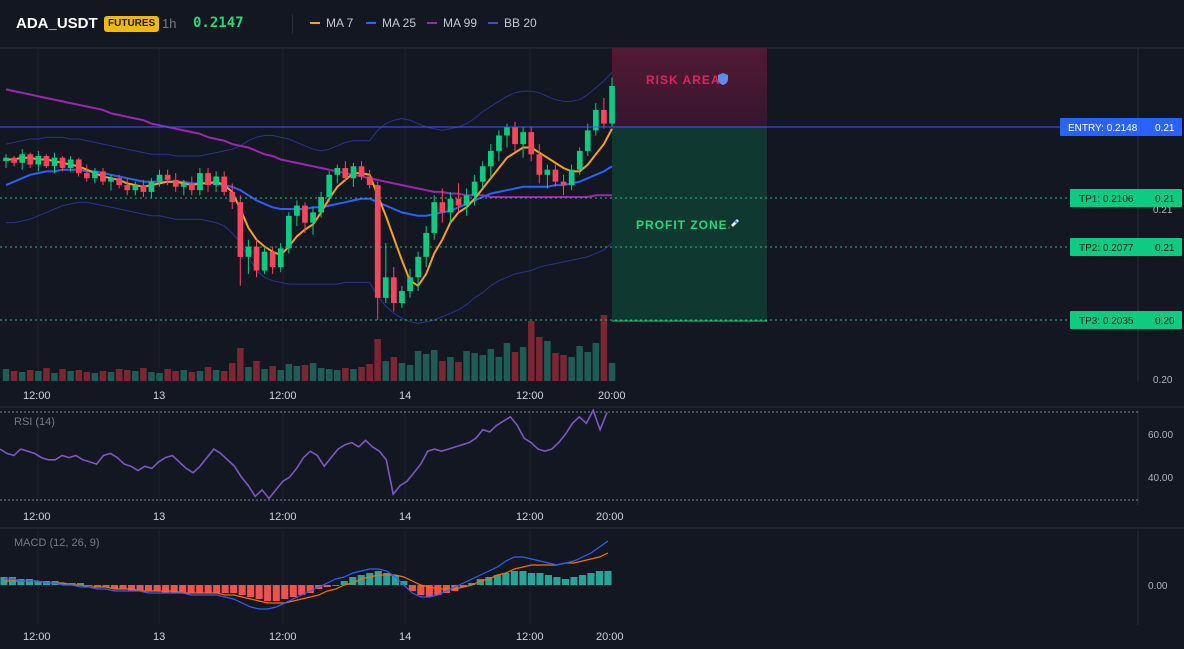  What do you see at coordinates (723, 79) in the screenshot?
I see `shield-icon` at bounding box center [723, 79].